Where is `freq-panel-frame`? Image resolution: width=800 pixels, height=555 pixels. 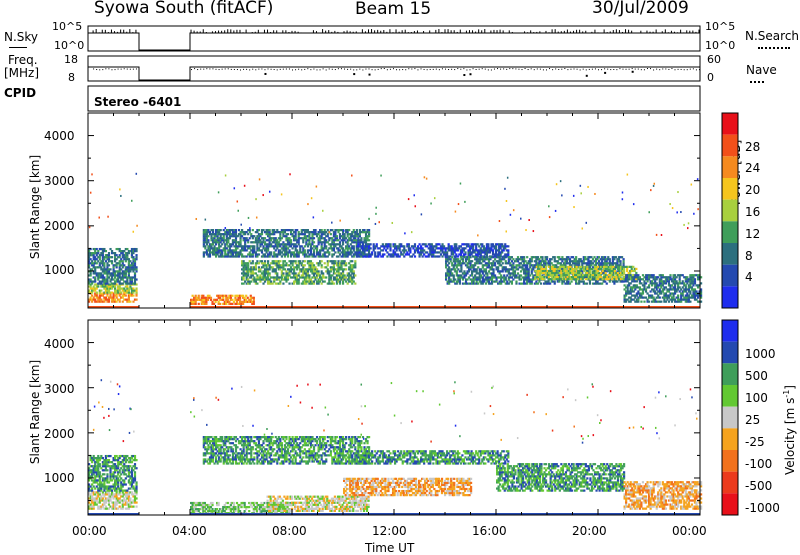
freq-panel-frame is located at coordinates (394, 68).